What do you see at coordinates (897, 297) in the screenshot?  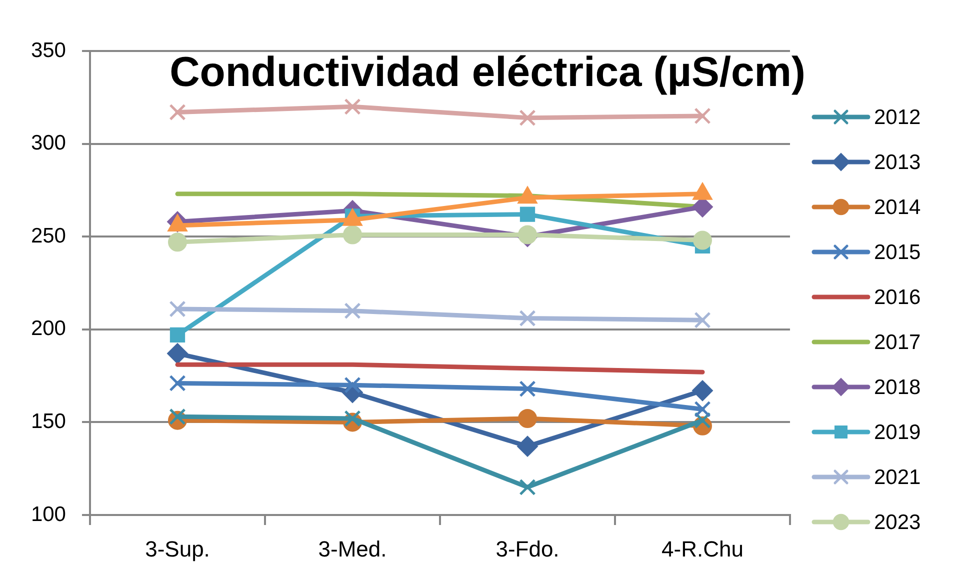 I see `legend-label: 2016` at bounding box center [897, 297].